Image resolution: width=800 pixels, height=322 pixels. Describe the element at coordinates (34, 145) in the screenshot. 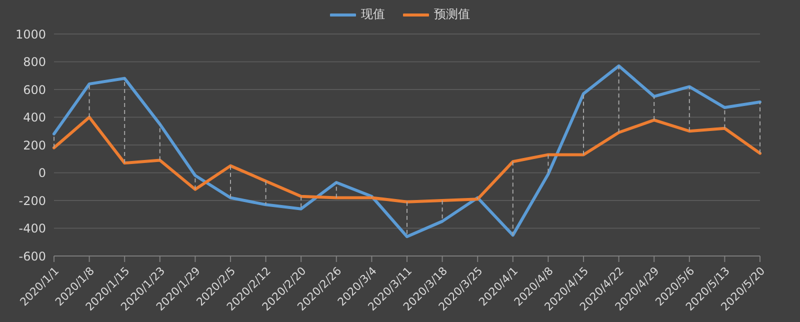

I see `y-tick-label: 200` at that location.